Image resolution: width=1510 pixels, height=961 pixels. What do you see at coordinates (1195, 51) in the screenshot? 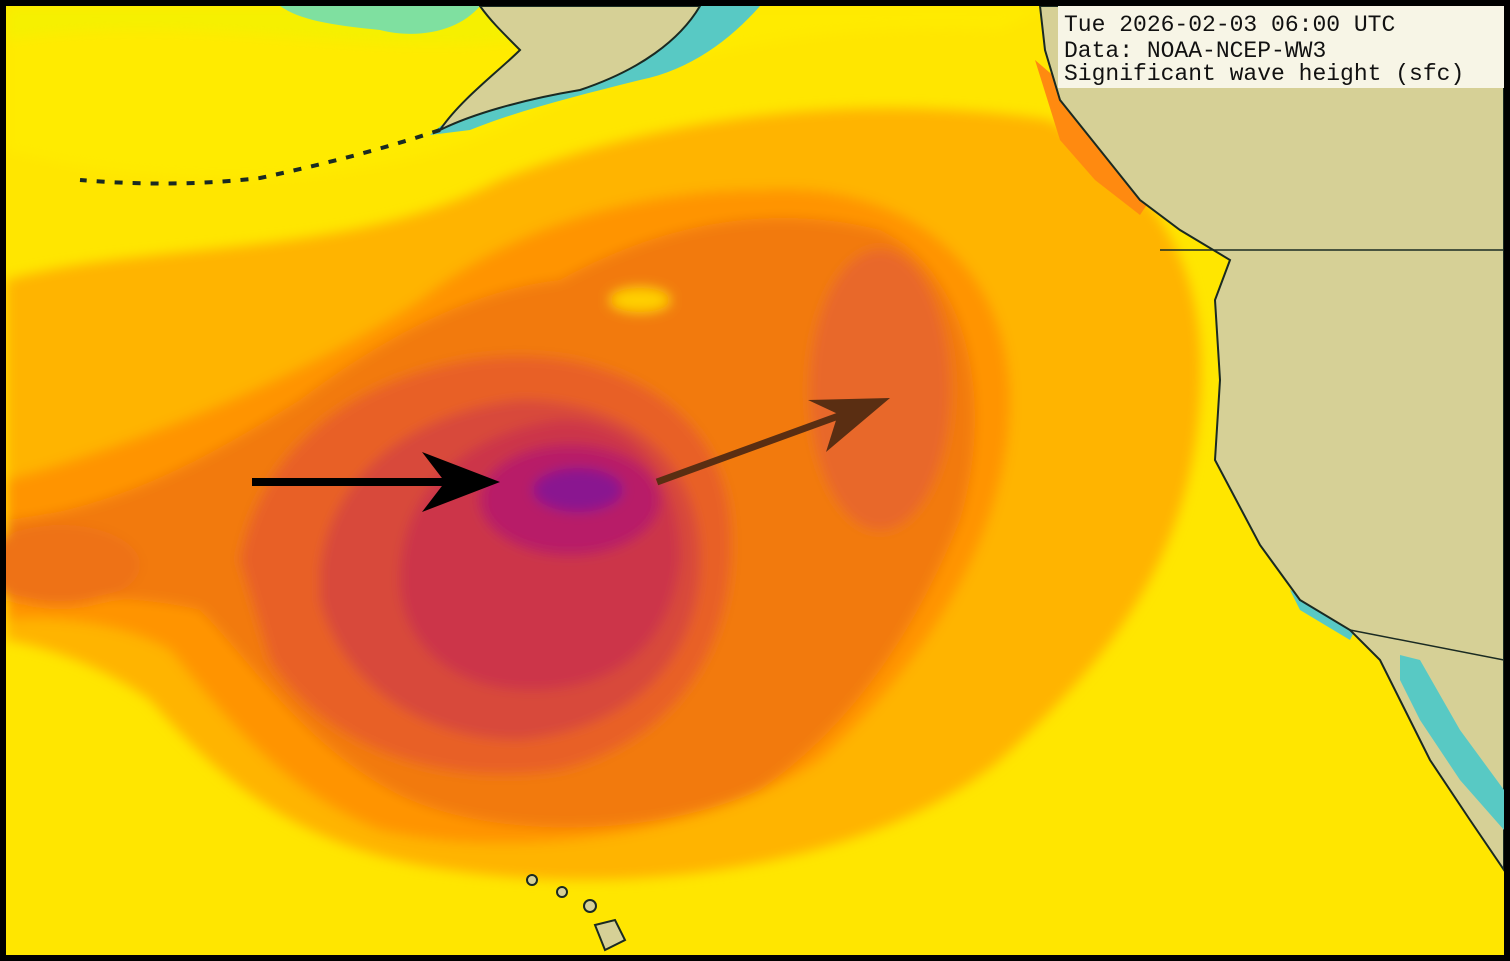
I see `data-source: Data: NOAA-NCEP-WW3` at bounding box center [1195, 51].